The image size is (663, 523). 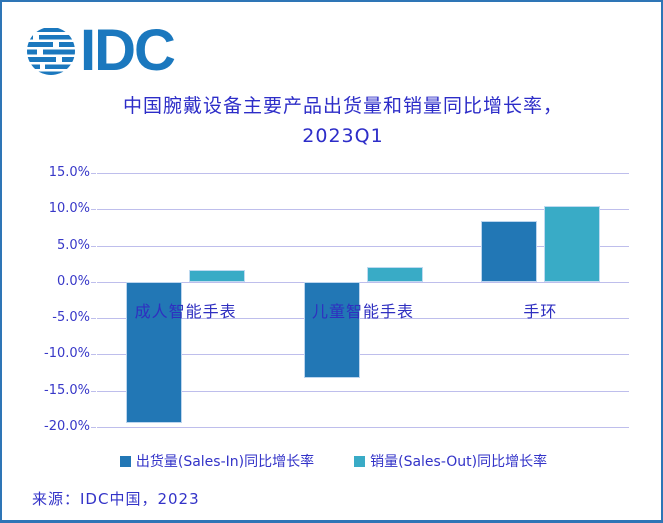 I want to click on chart-legend: 出货量(Sales-In)同比增长率 销量(Sales-Out)同比增长率, so click(x=331, y=461).